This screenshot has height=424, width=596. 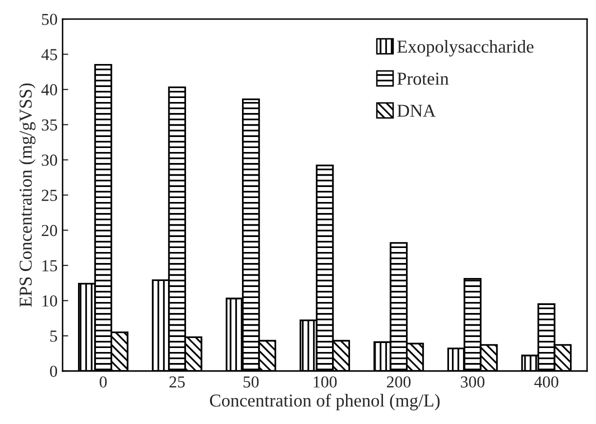 What do you see at coordinates (546, 382) in the screenshot?
I see `x-tick-label: 400` at bounding box center [546, 382].